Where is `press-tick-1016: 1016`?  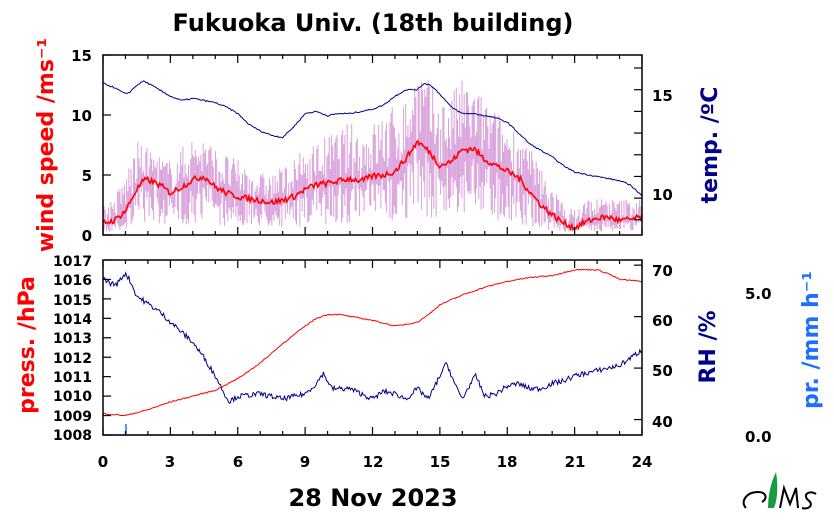 press-tick-1016: 1016 is located at coordinates (72, 281).